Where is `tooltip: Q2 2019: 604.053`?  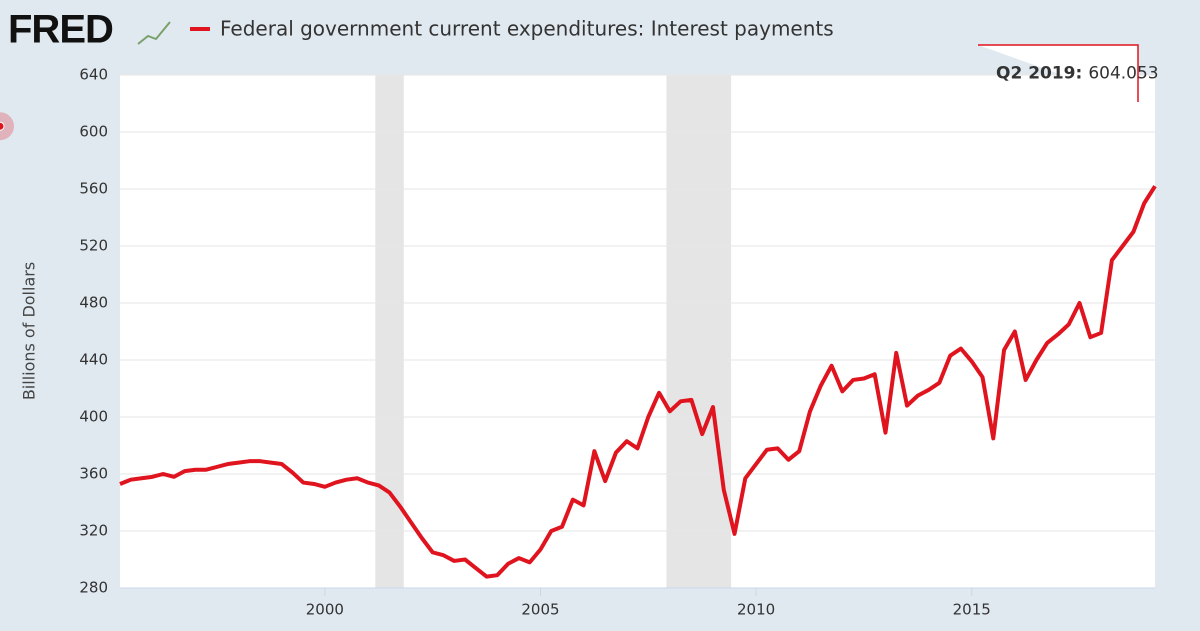 tooltip: Q2 2019: 604.053 is located at coordinates (1077, 74).